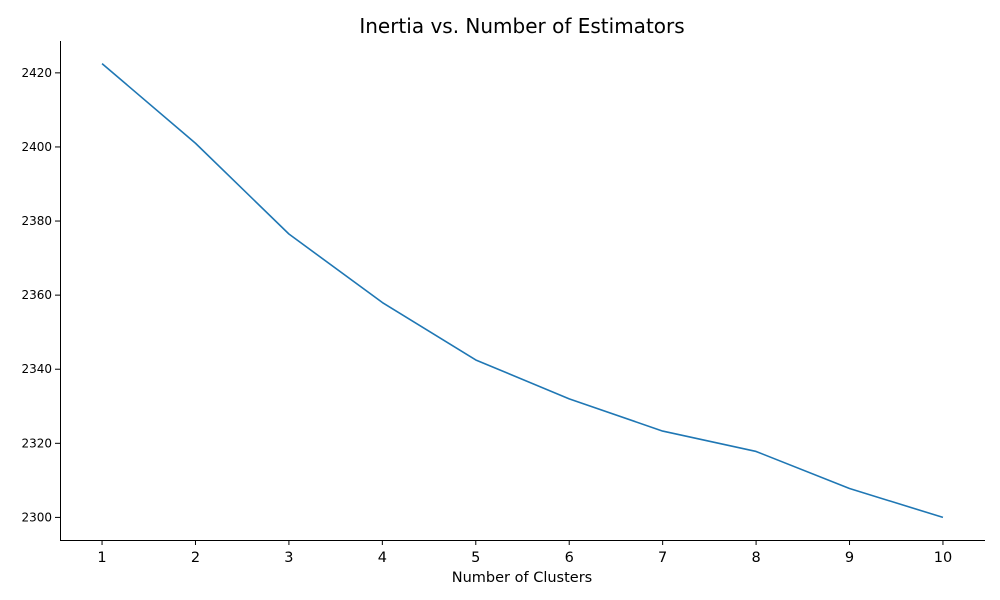  I want to click on chart-title: Inertia vs. Number of Estimators, so click(521, 26).